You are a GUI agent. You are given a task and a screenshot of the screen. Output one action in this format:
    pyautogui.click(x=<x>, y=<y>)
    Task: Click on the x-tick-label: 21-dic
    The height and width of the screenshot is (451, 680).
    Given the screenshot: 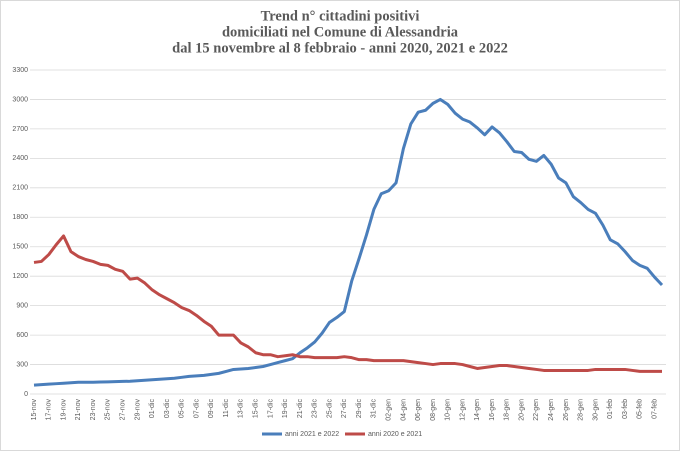 What is the action you would take?
    pyautogui.click(x=300, y=409)
    